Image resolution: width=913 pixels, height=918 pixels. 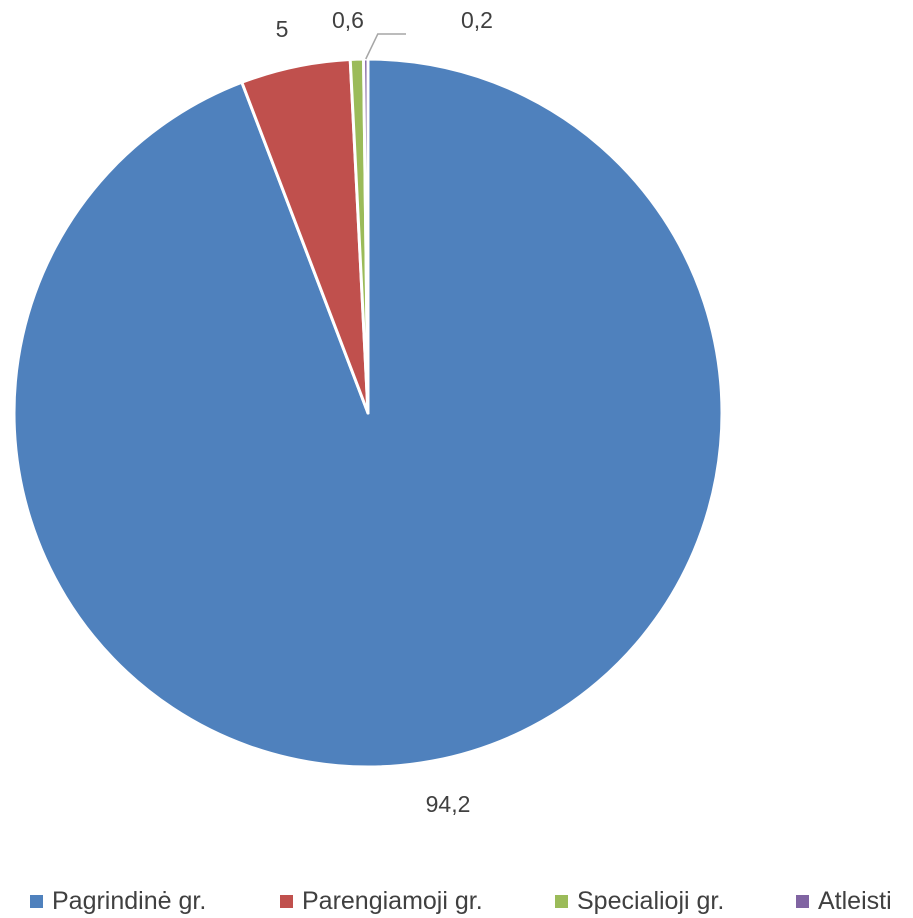 I want to click on legend-label: Specialioji gr., so click(x=651, y=900).